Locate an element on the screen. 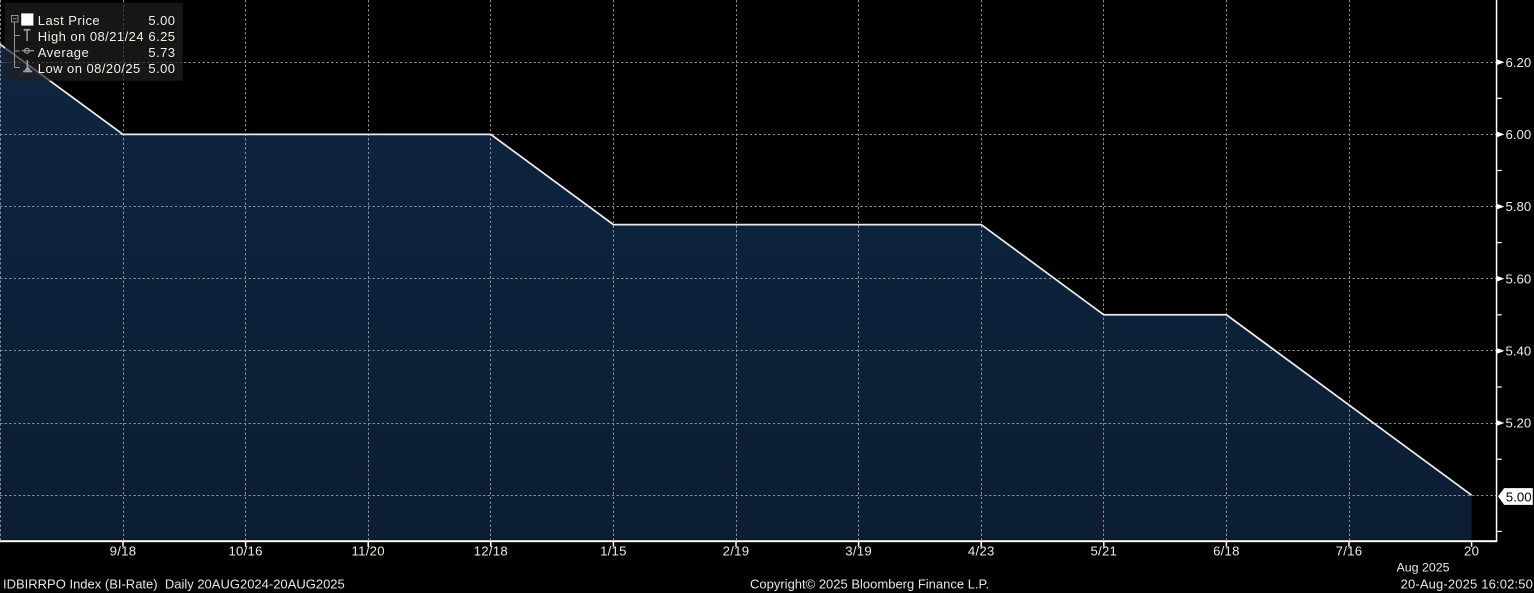 This screenshot has height=593, width=1534. svg-text: 6.25 is located at coordinates (161, 36).